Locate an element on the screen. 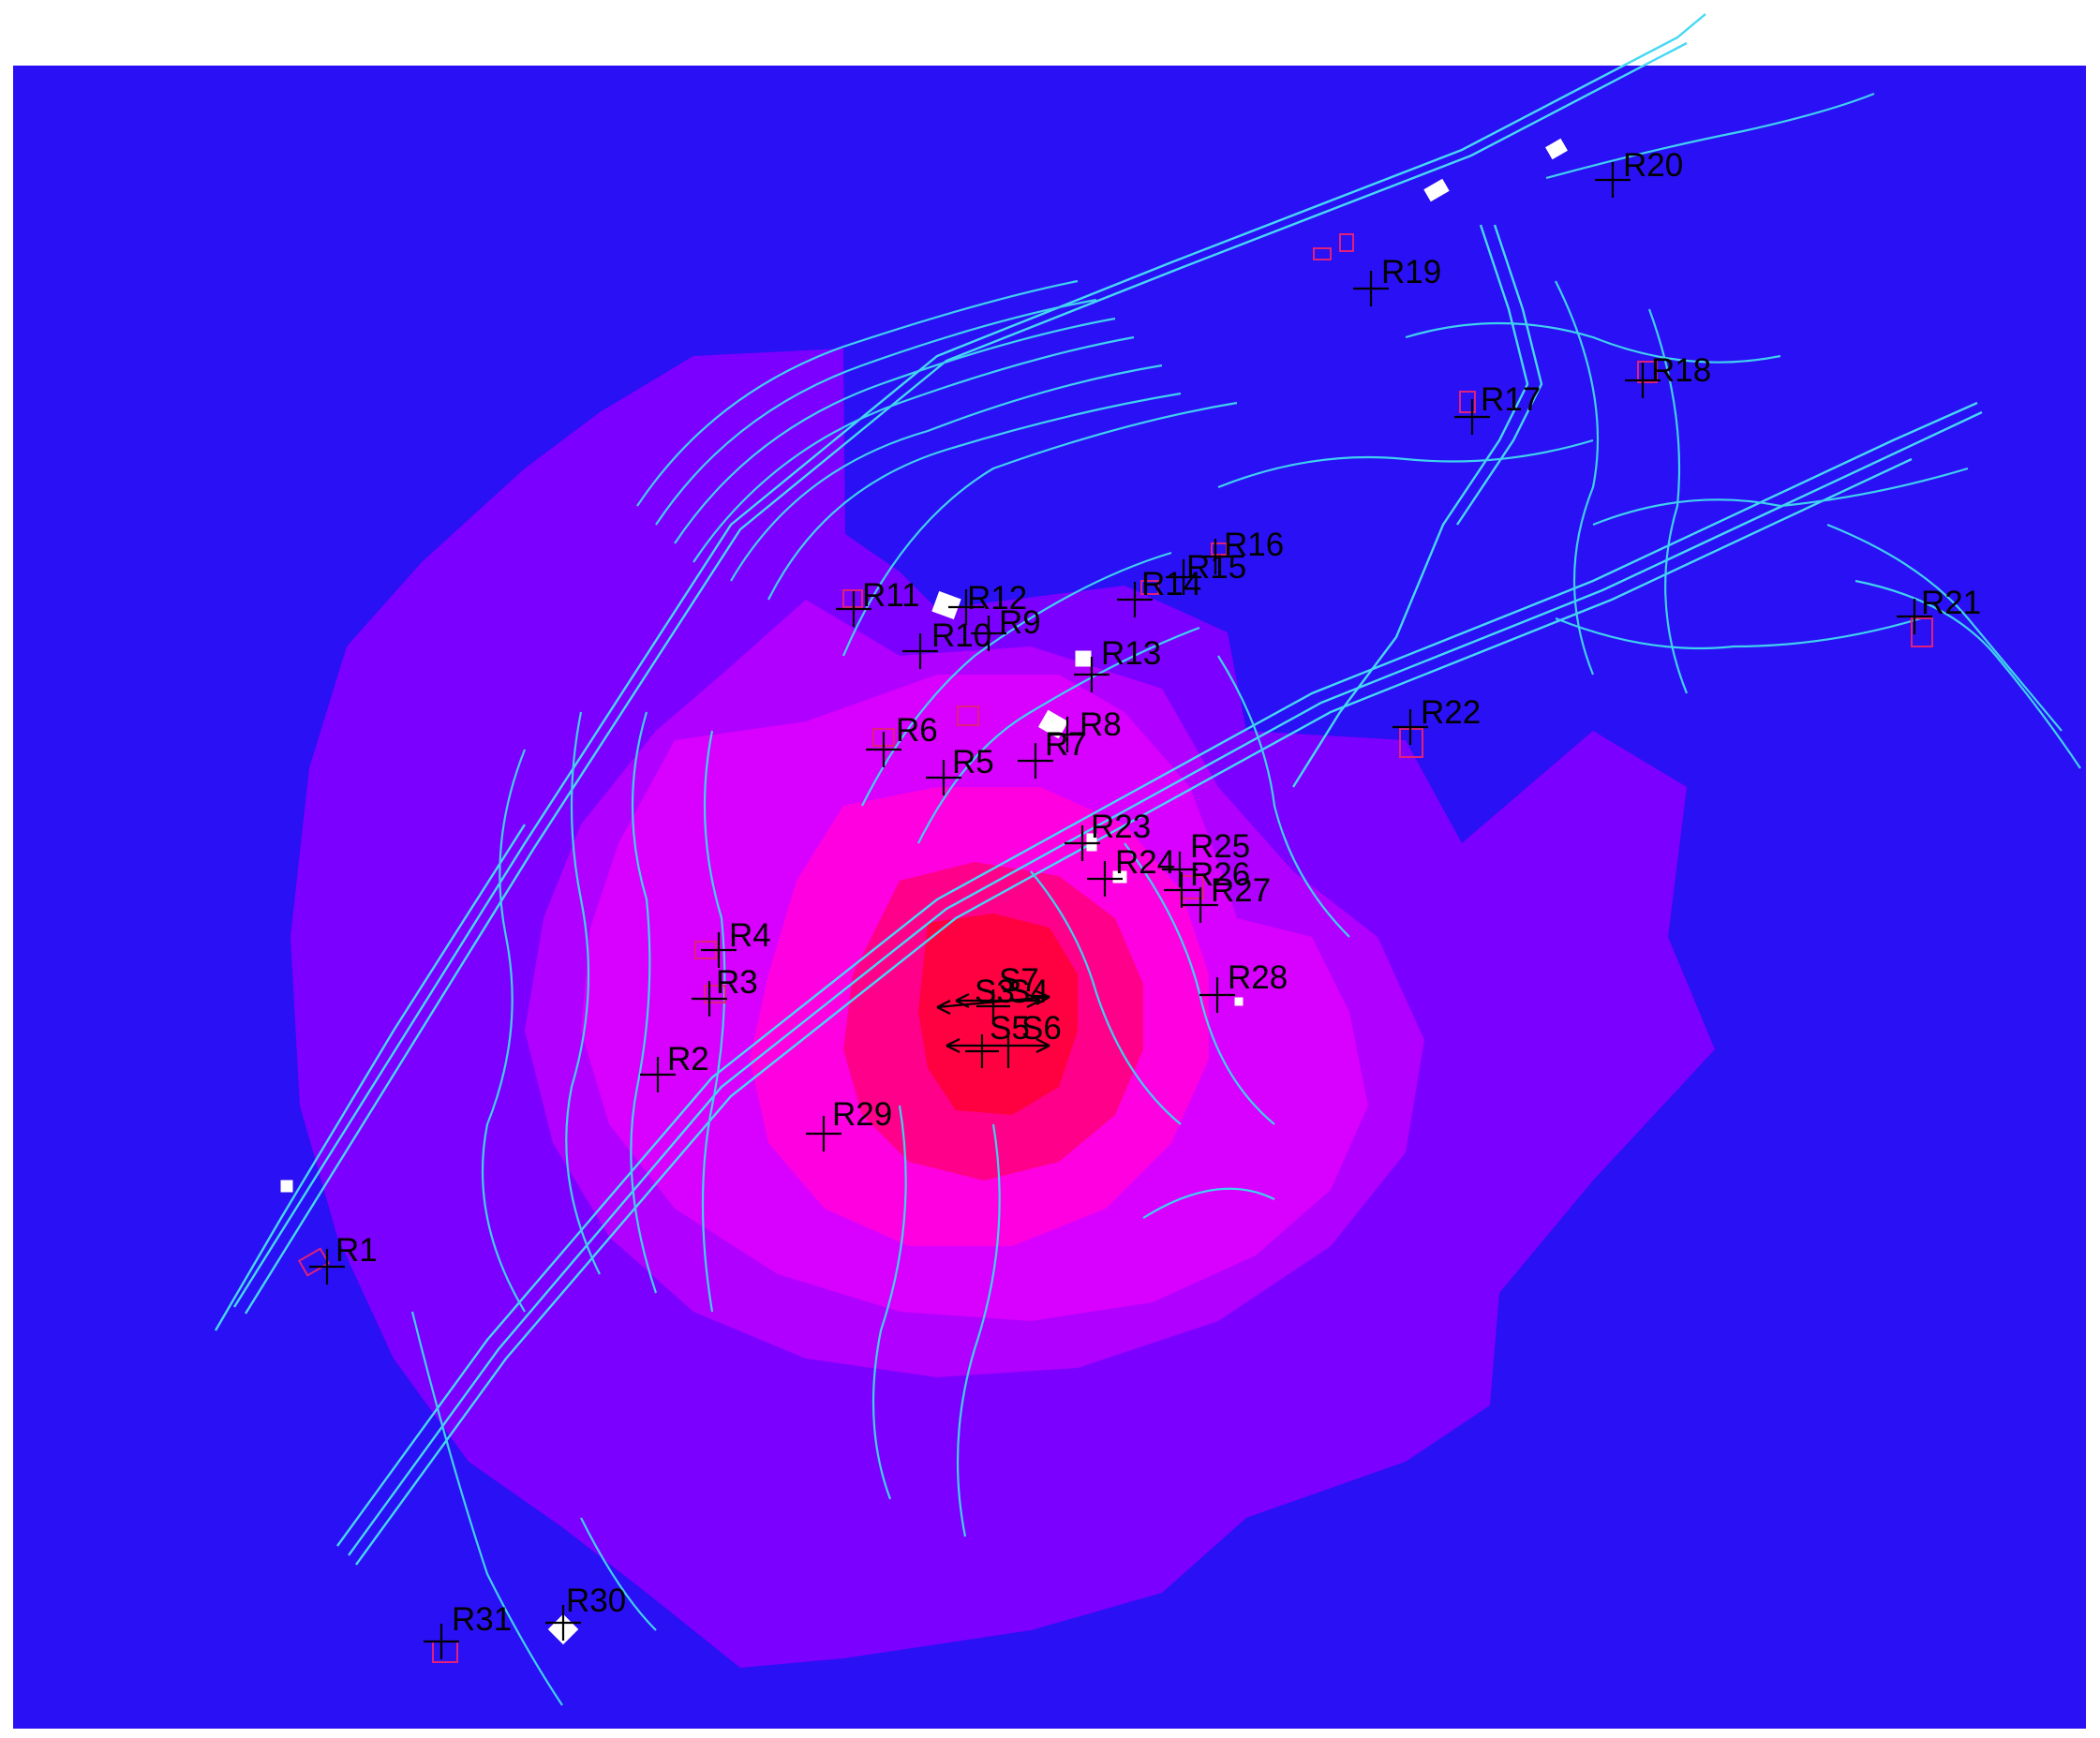  receptor-r4: R4 is located at coordinates (736, 942).